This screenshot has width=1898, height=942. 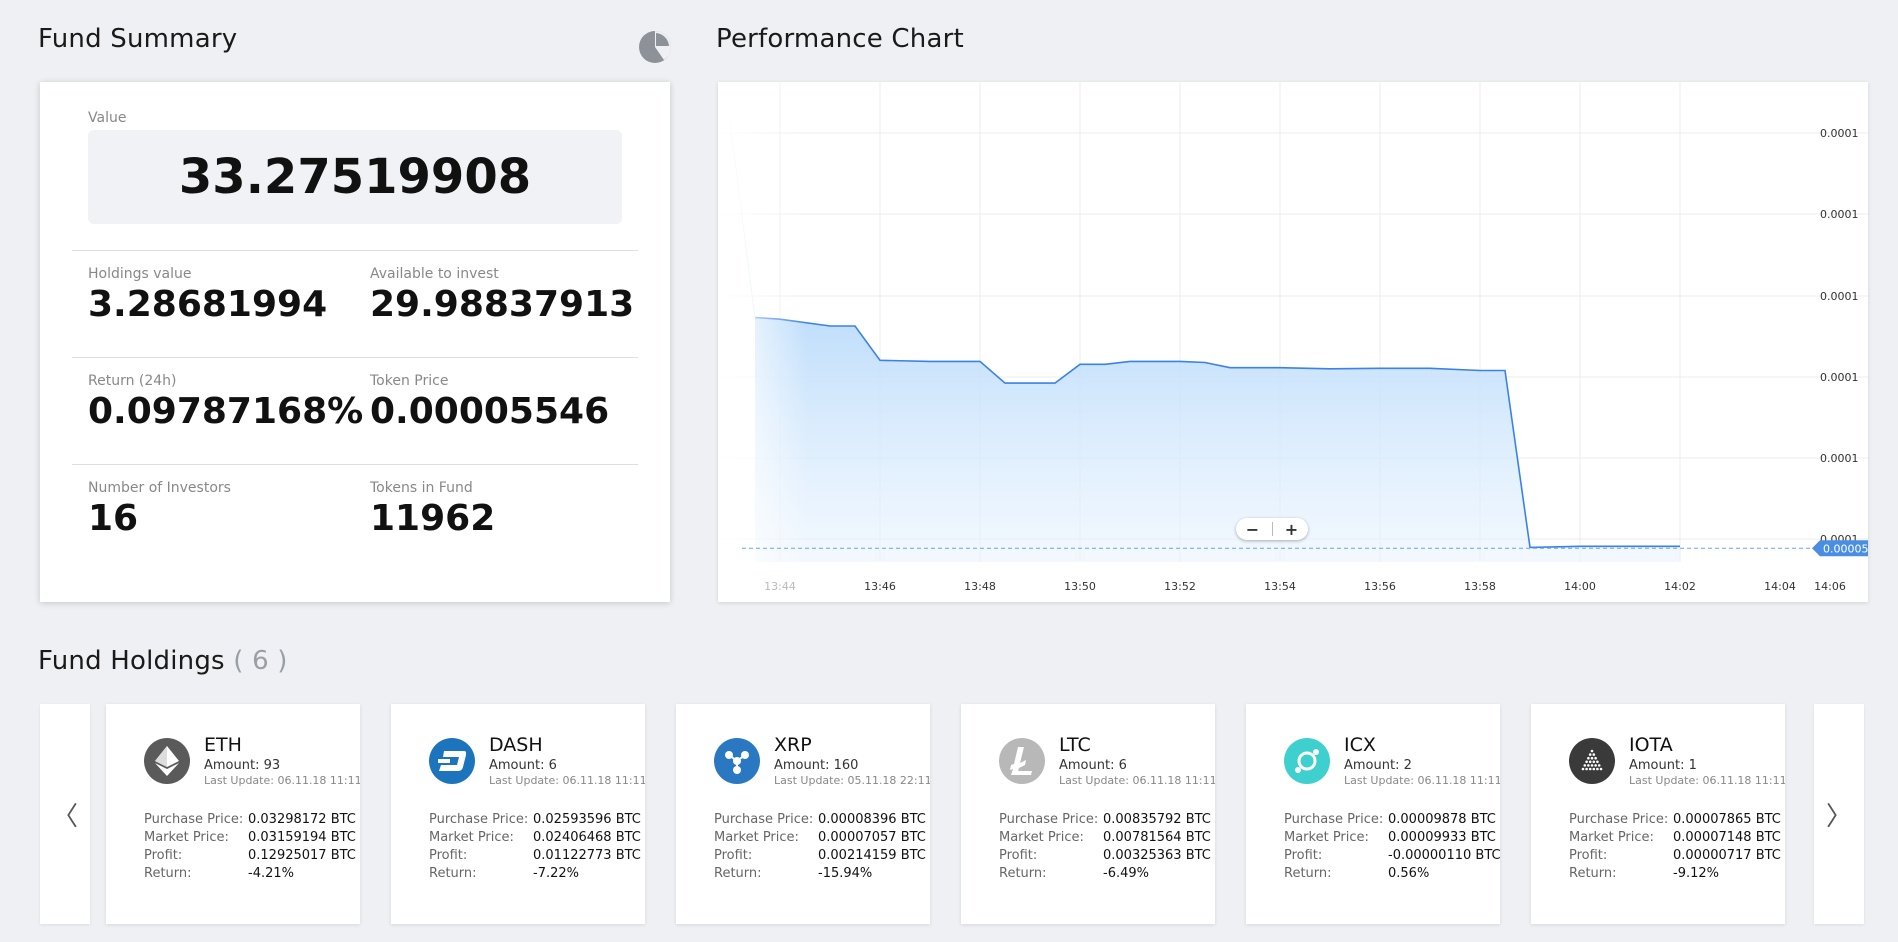 I want to click on profit-row: Profit: -0.00000110 BTC, so click(x=1392, y=855).